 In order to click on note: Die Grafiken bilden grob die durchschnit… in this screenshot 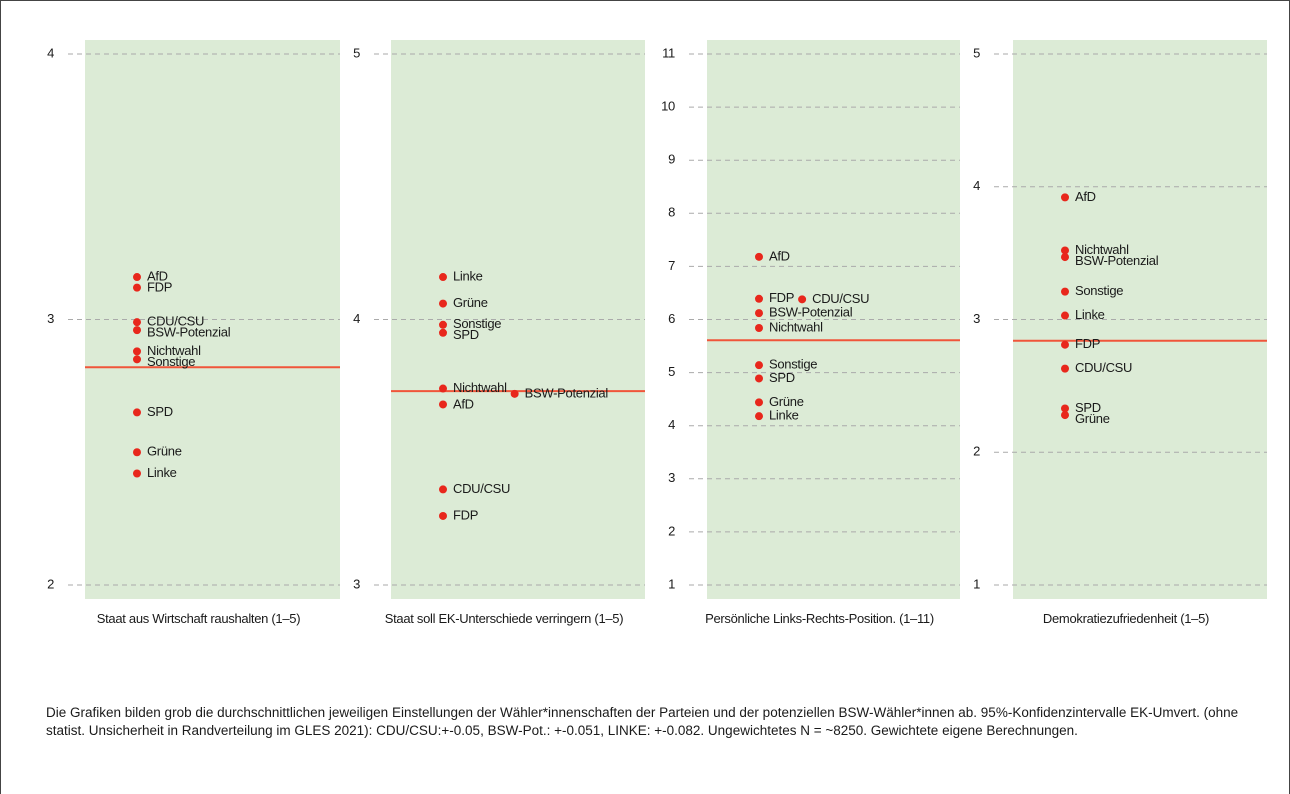, I will do `click(642, 721)`.